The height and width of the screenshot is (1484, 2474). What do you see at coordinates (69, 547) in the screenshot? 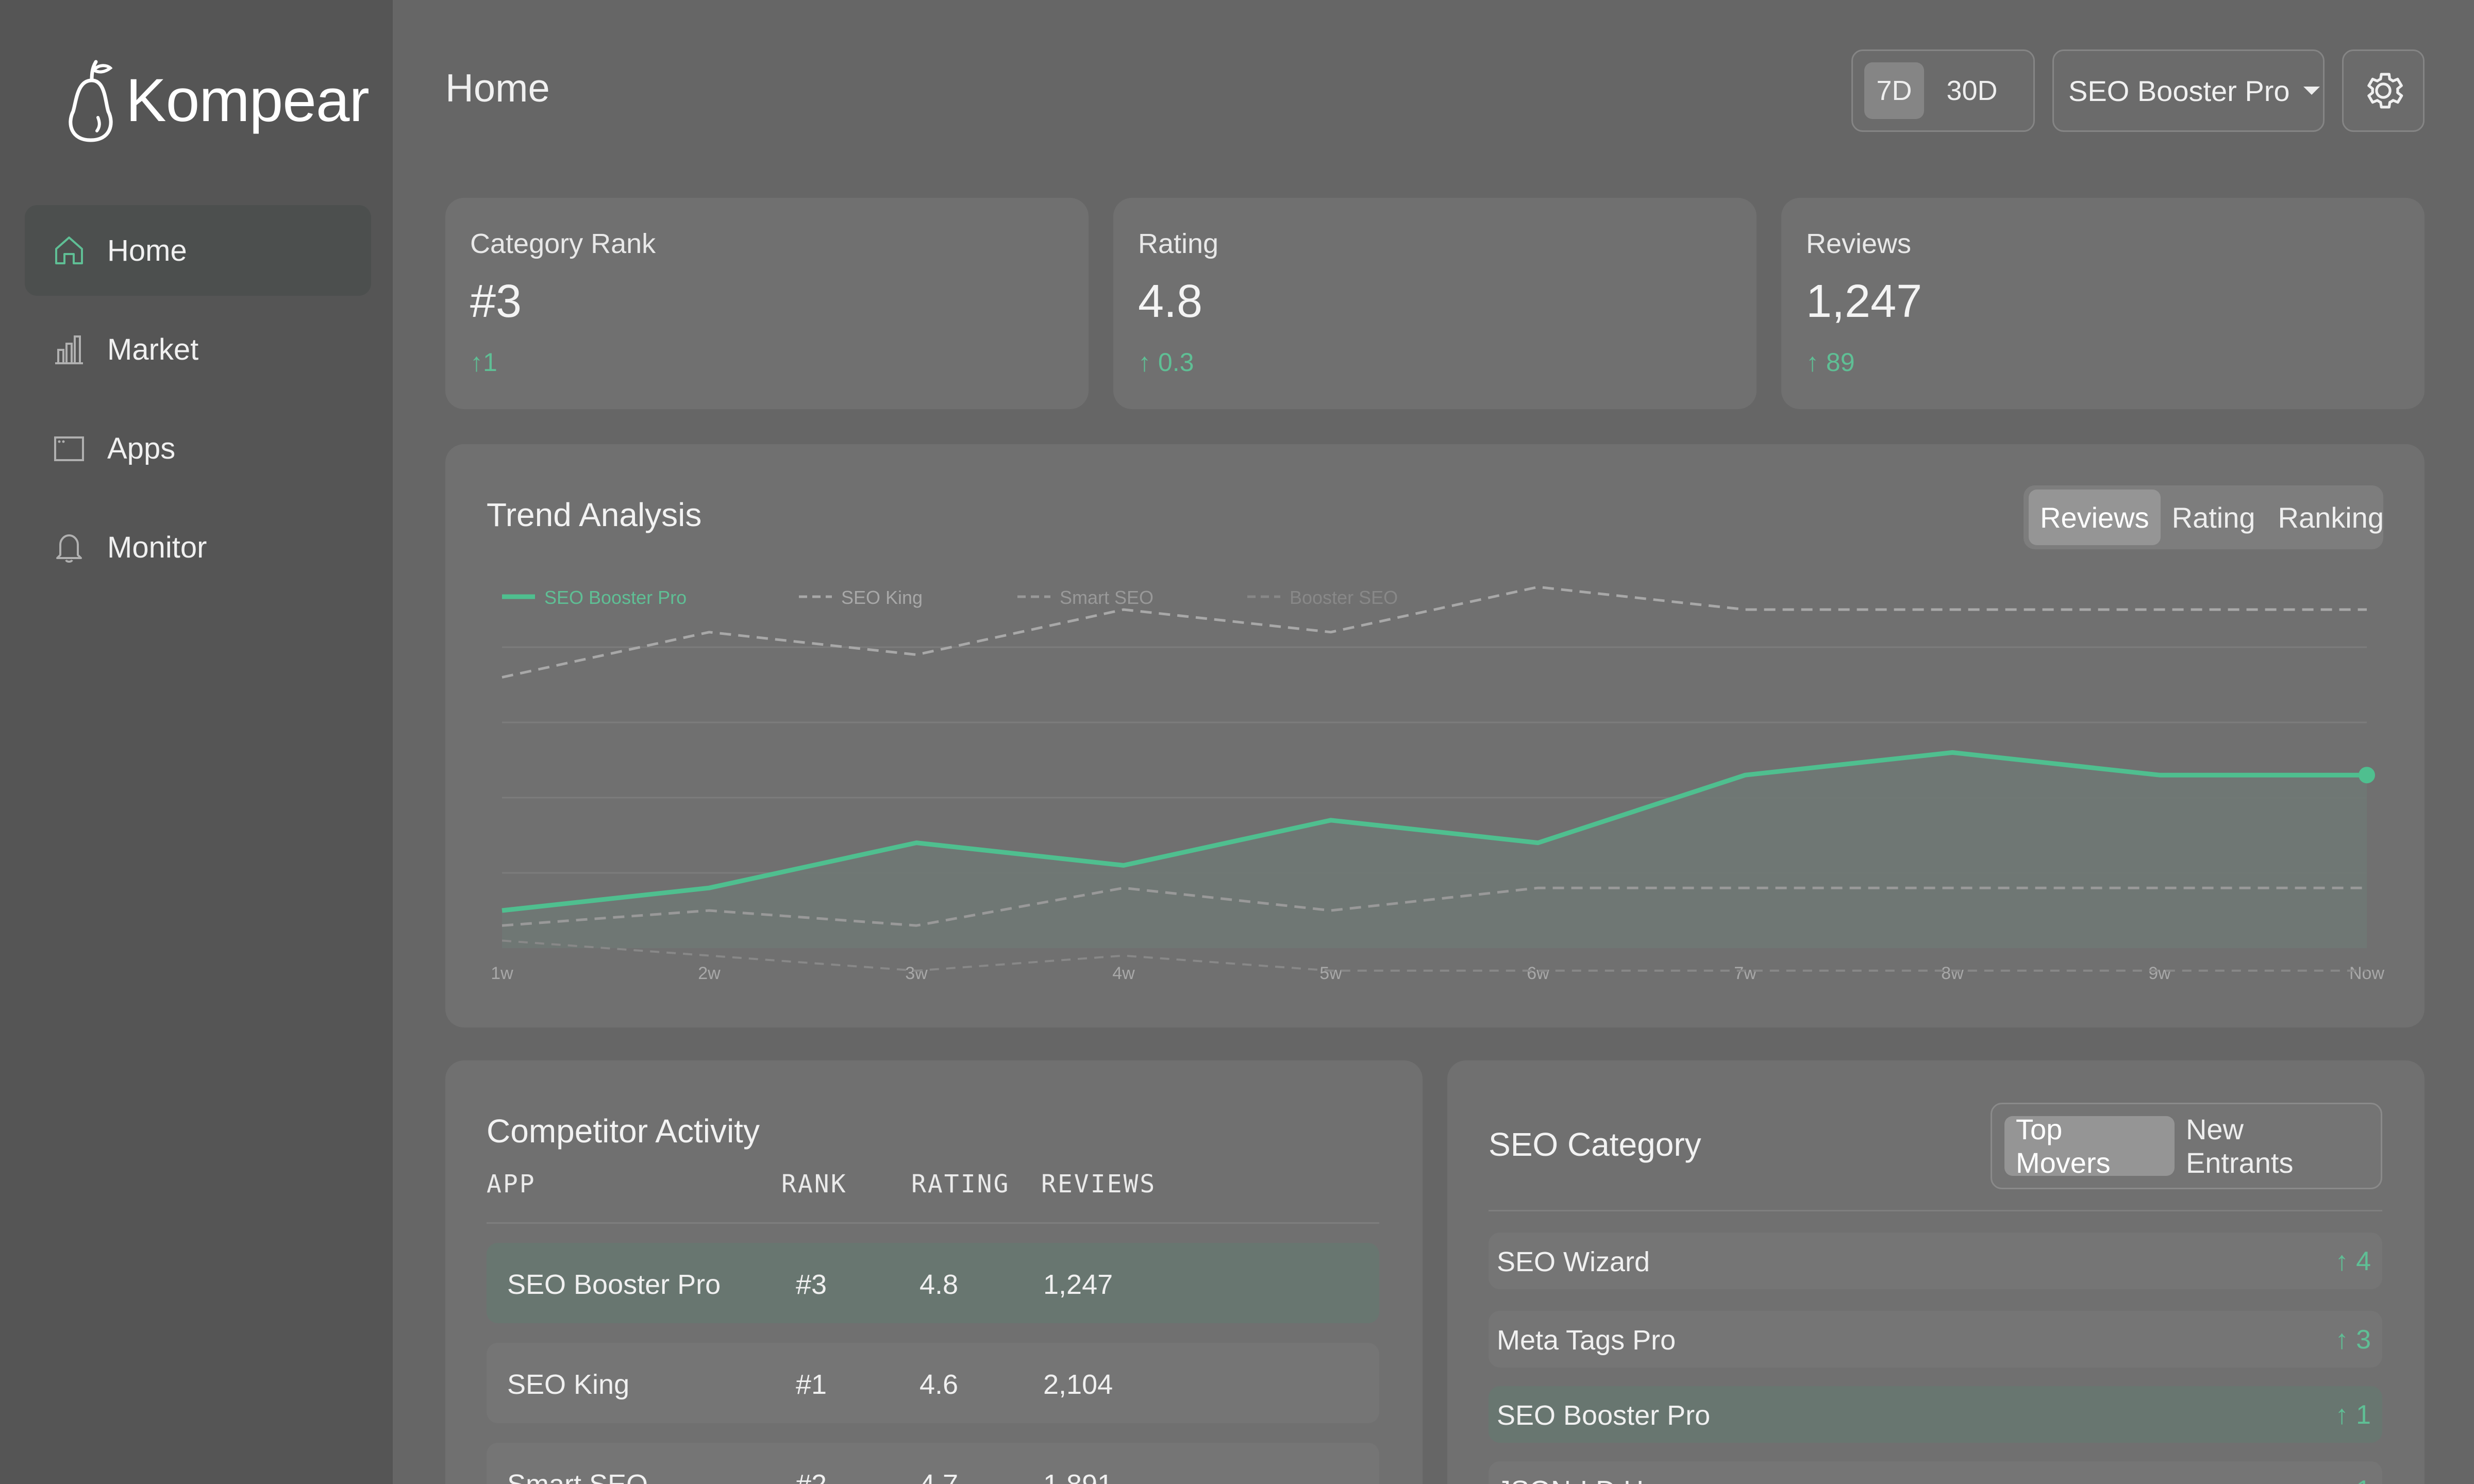
I see `bell-icon` at bounding box center [69, 547].